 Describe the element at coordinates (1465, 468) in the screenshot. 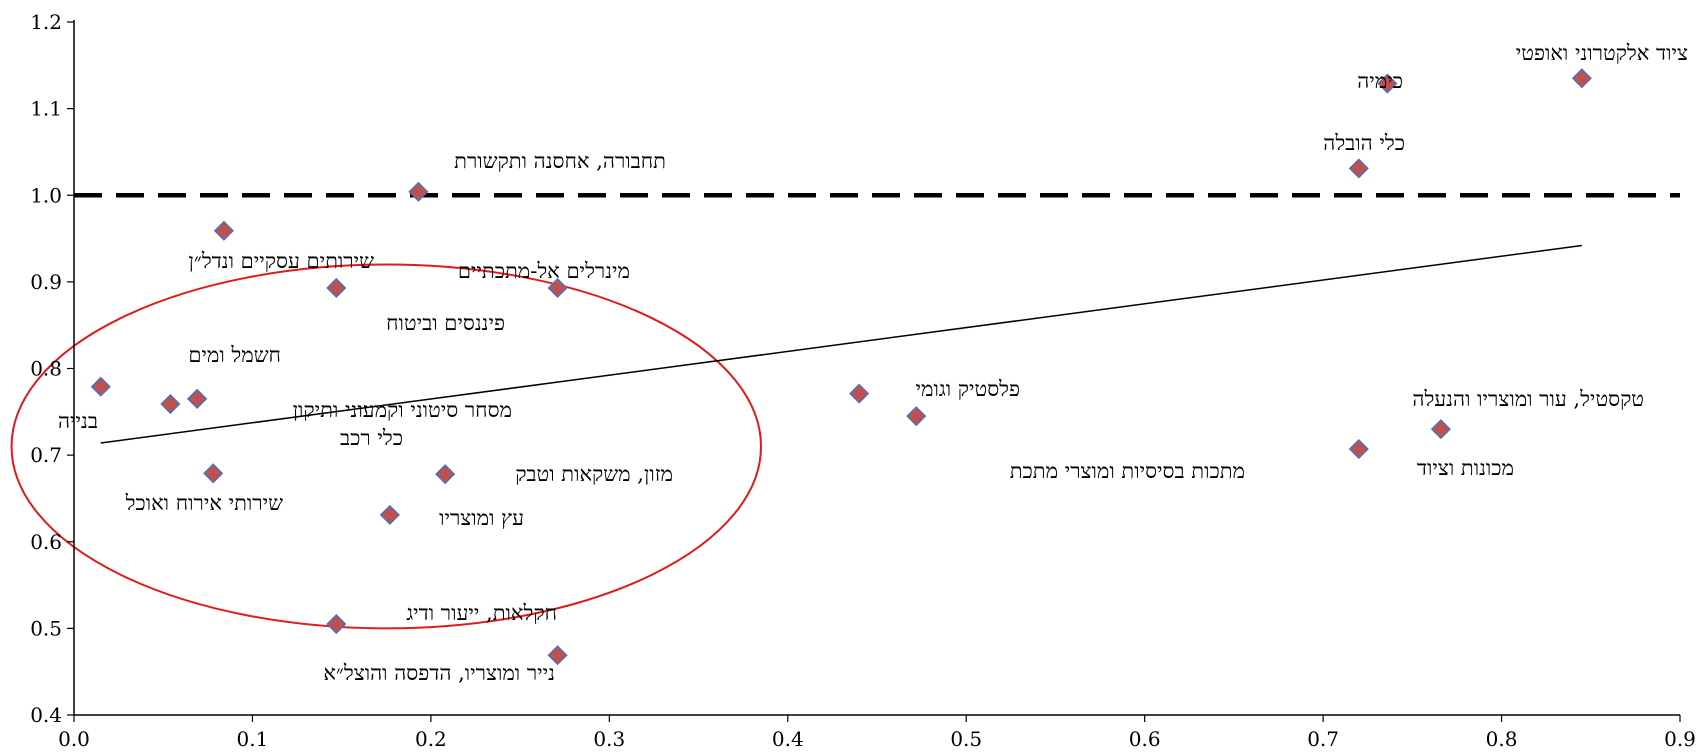

I see `point-label: מכונות וציוד` at that location.